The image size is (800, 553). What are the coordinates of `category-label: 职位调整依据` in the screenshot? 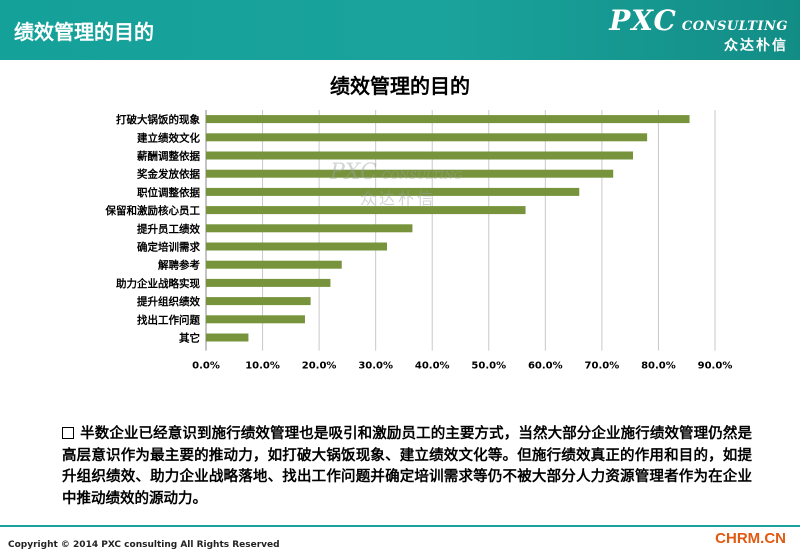 It's located at (168, 192).